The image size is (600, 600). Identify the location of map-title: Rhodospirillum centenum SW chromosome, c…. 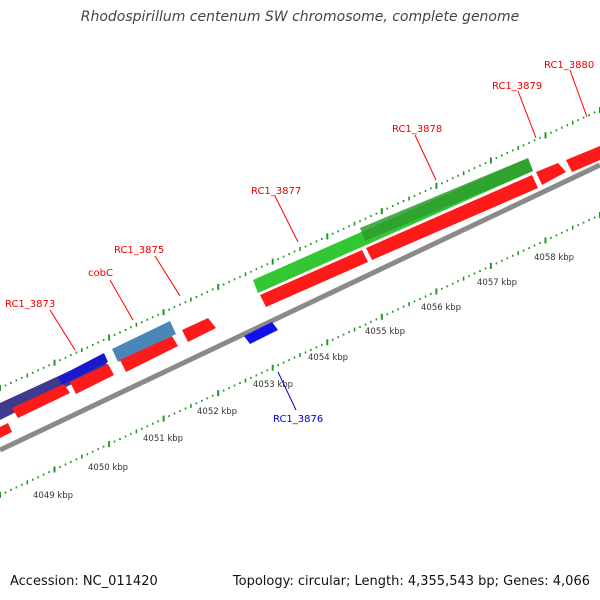
(300, 17).